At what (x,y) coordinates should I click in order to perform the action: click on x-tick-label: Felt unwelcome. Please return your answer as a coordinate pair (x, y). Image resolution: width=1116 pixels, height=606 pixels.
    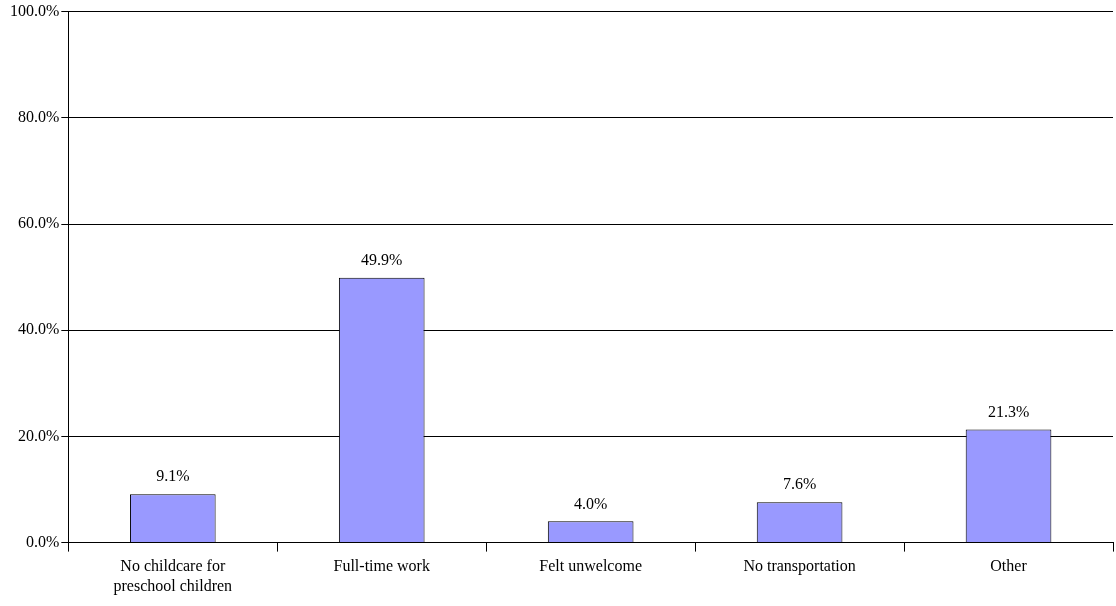
    Looking at the image, I should click on (590, 566).